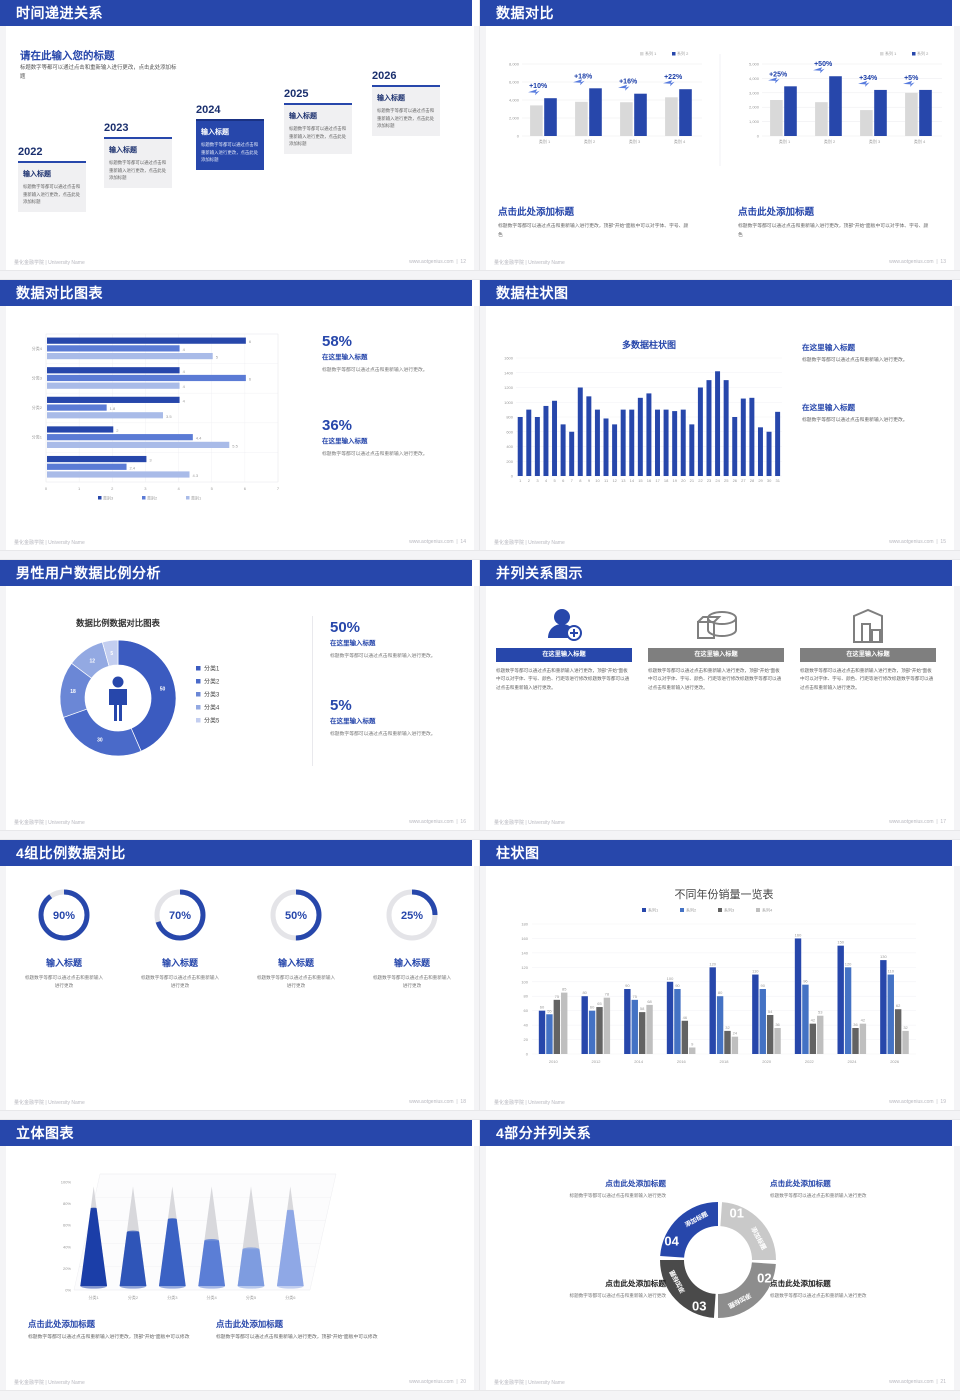 This screenshot has height=1400, width=960. I want to click on cylinder-chart-icon, so click(716, 626).